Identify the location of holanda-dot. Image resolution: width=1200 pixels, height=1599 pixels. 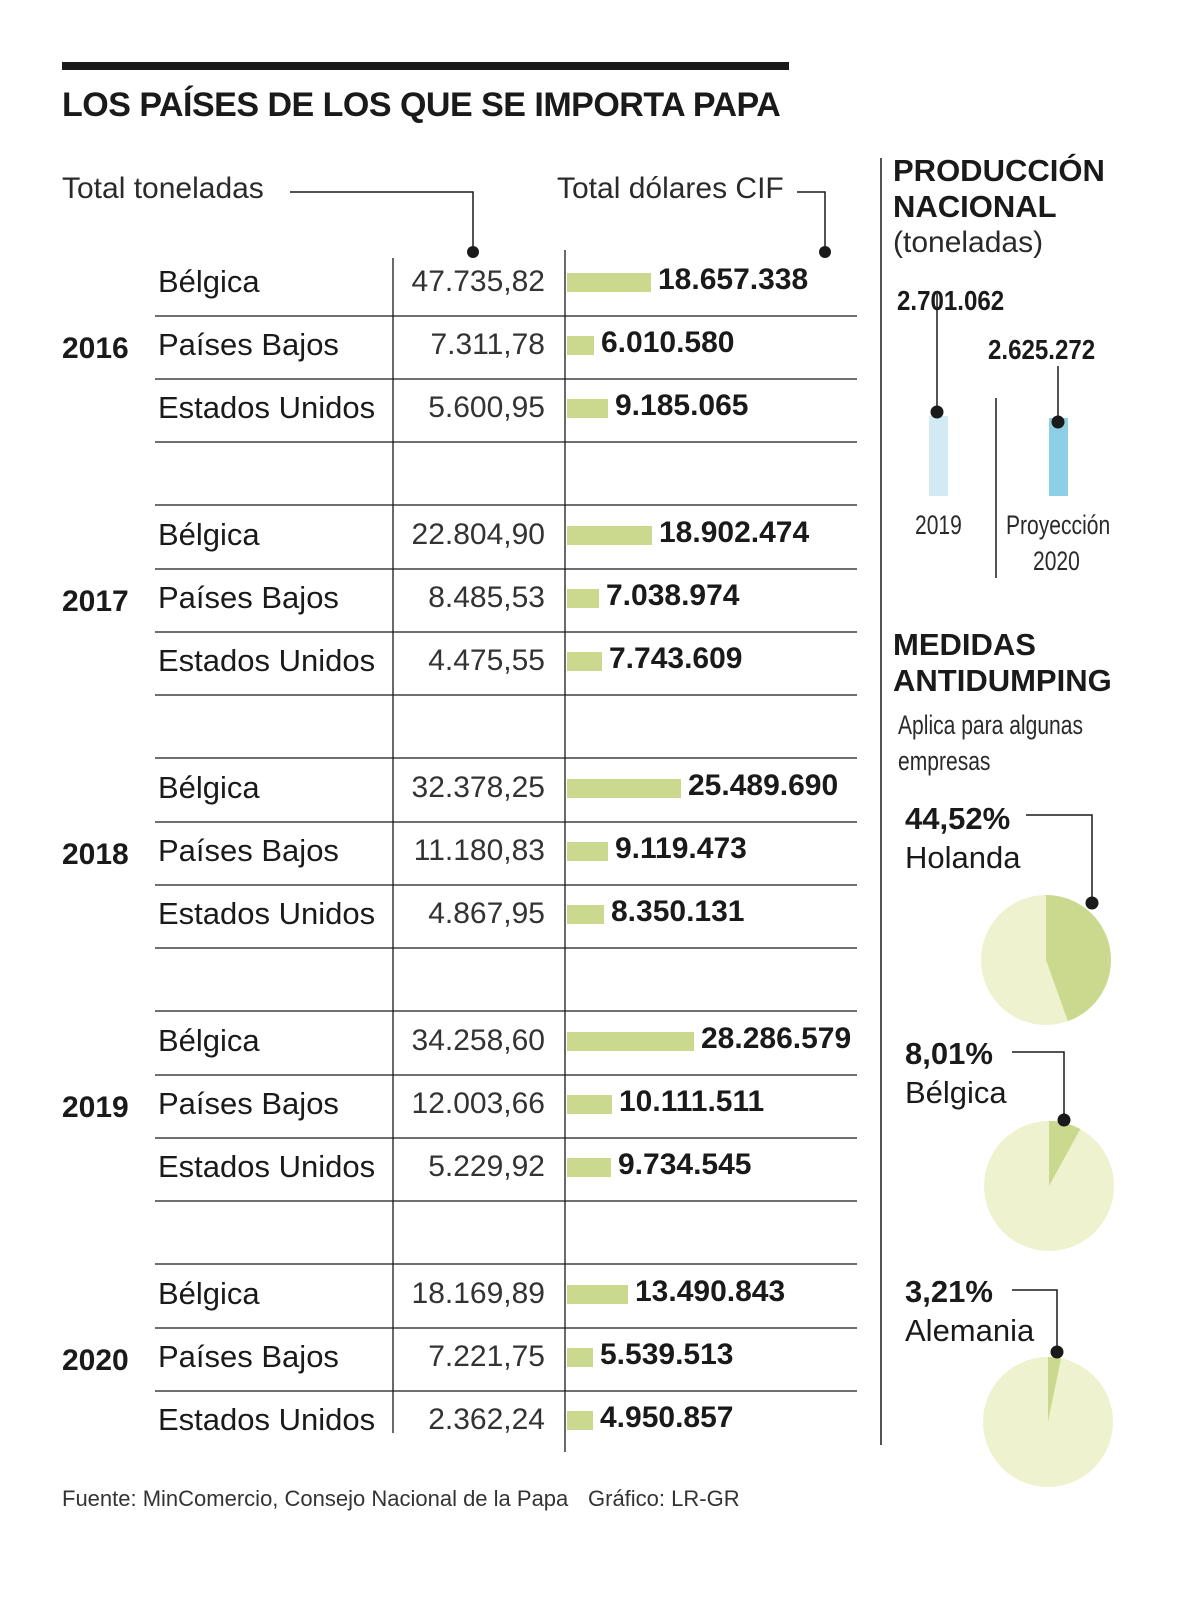
(1092, 903).